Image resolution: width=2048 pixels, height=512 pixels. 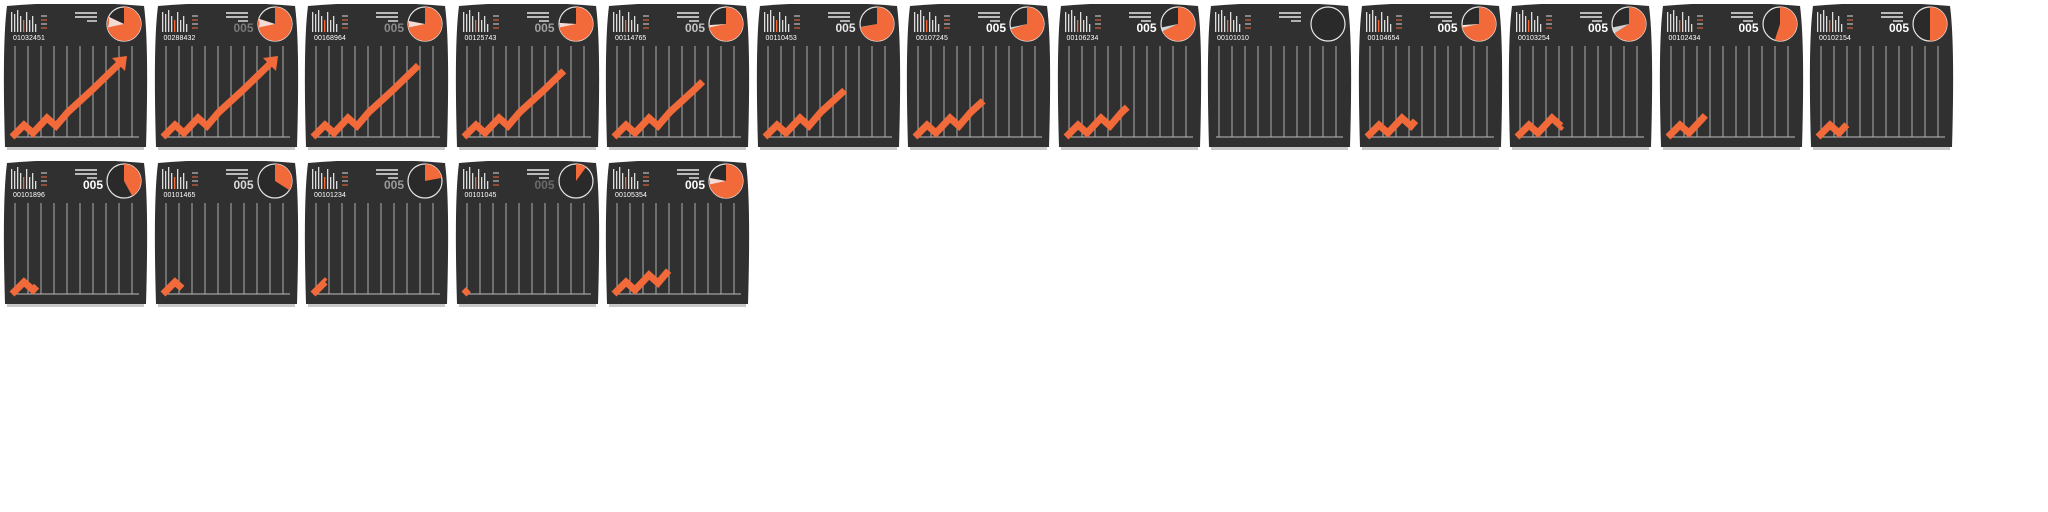 I want to click on frame-counter: 00110453, so click(x=781, y=38).